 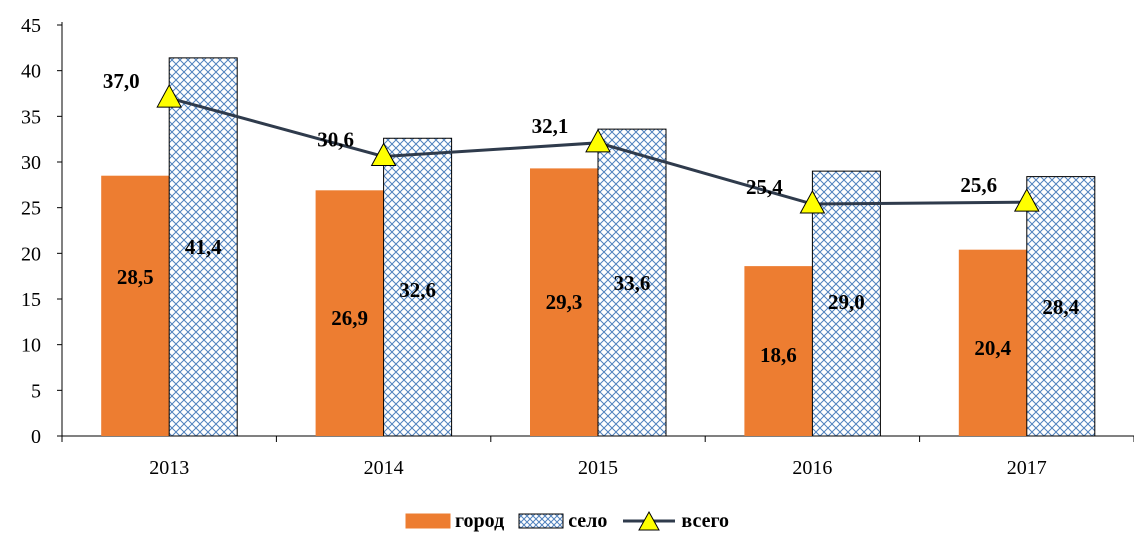 What do you see at coordinates (31, 26) in the screenshot?
I see `y-tick-label: 45` at bounding box center [31, 26].